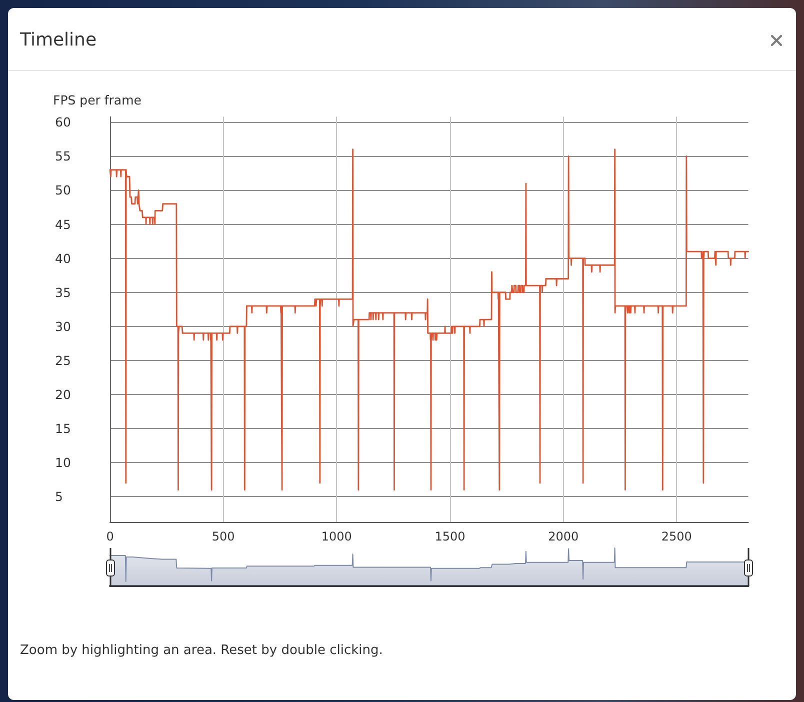 The image size is (804, 702). Describe the element at coordinates (59, 496) in the screenshot. I see `y-tick-label: 5` at that location.